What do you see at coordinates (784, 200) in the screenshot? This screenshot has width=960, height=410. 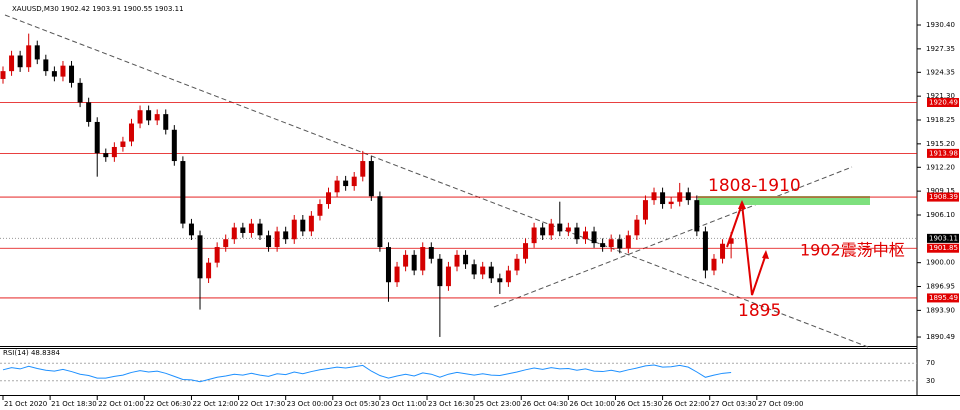 I see `resistance-zone` at bounding box center [784, 200].